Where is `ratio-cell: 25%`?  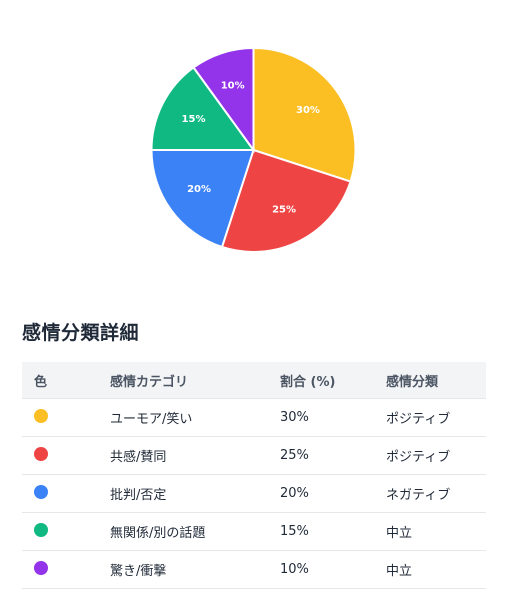 ratio-cell: 25% is located at coordinates (333, 455).